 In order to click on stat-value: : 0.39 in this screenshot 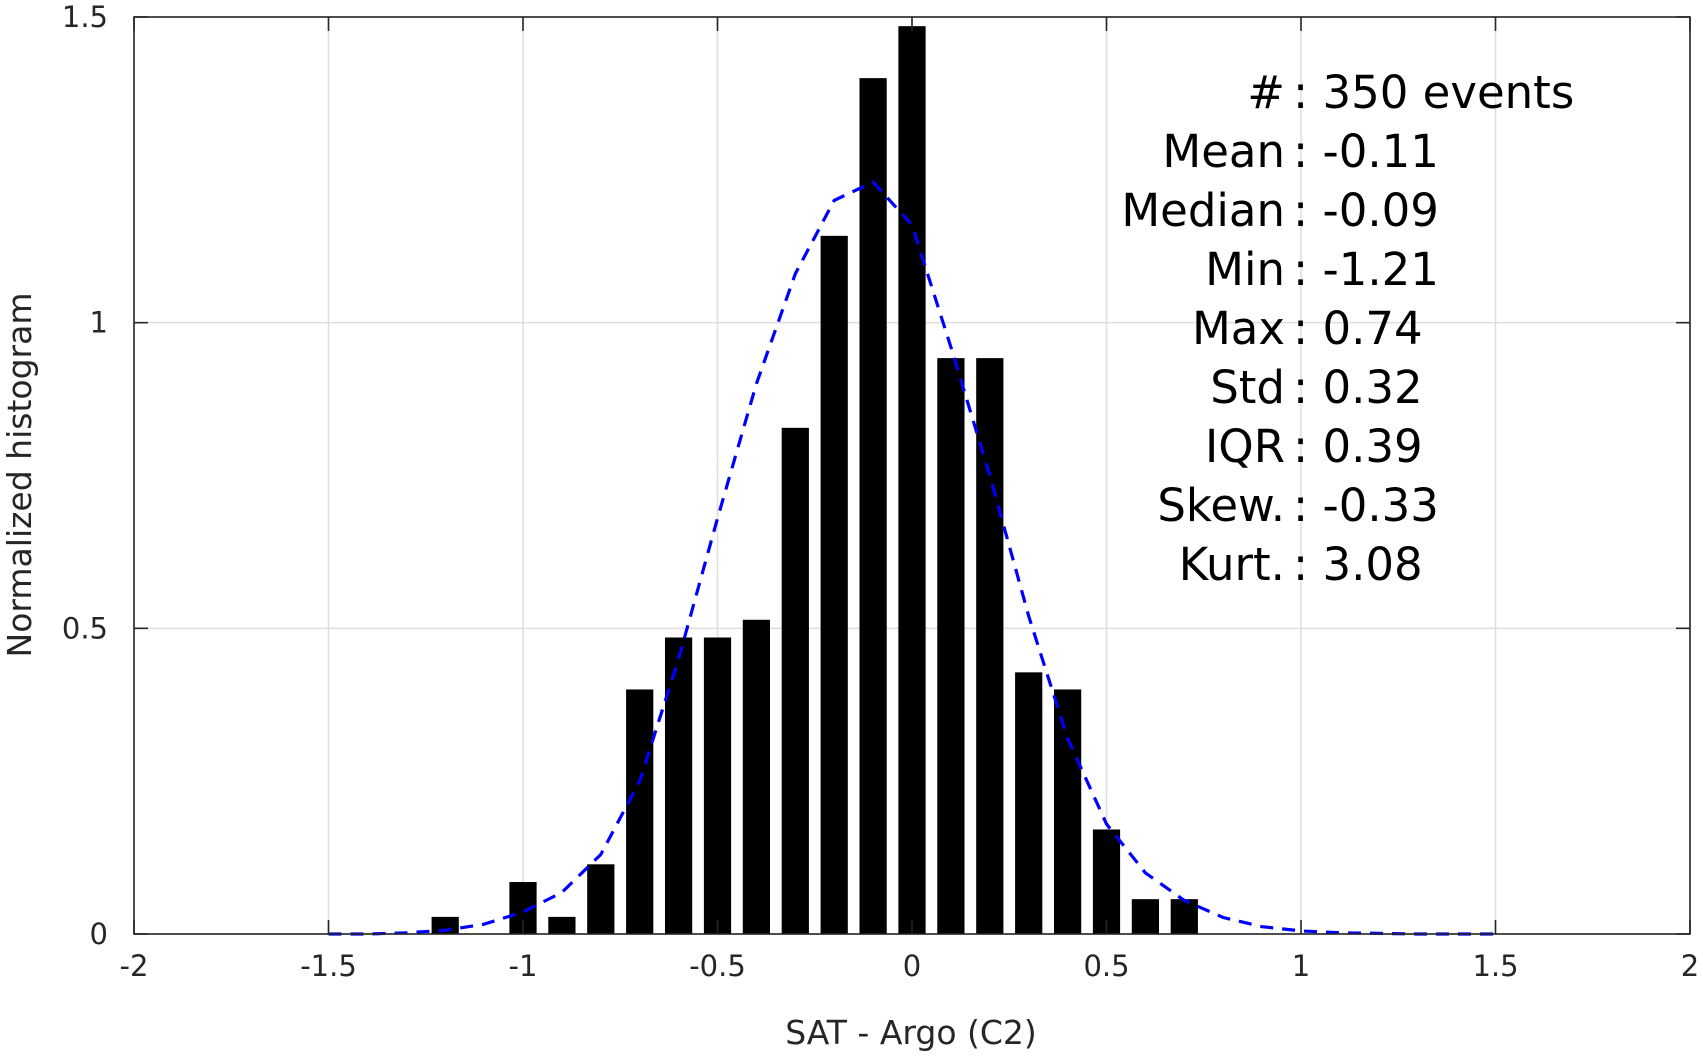, I will do `click(1358, 446)`.